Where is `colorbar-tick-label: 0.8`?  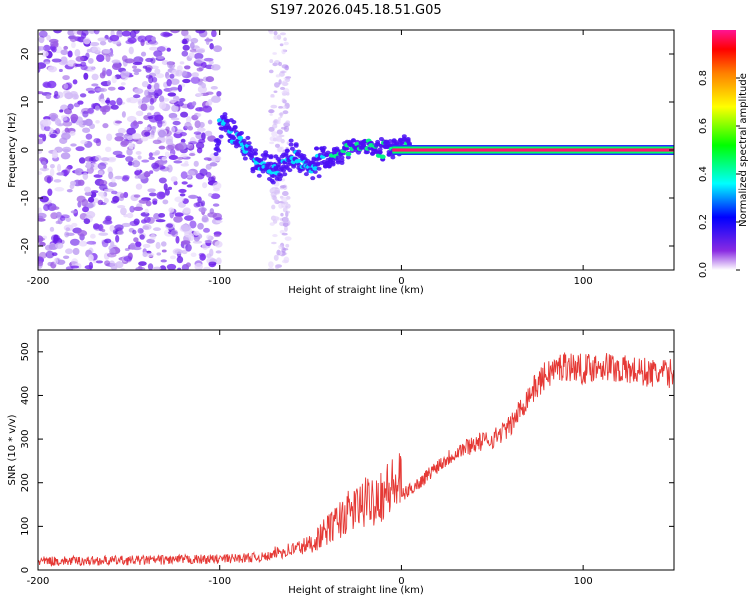 colorbar-tick-label: 0.8 is located at coordinates (703, 78).